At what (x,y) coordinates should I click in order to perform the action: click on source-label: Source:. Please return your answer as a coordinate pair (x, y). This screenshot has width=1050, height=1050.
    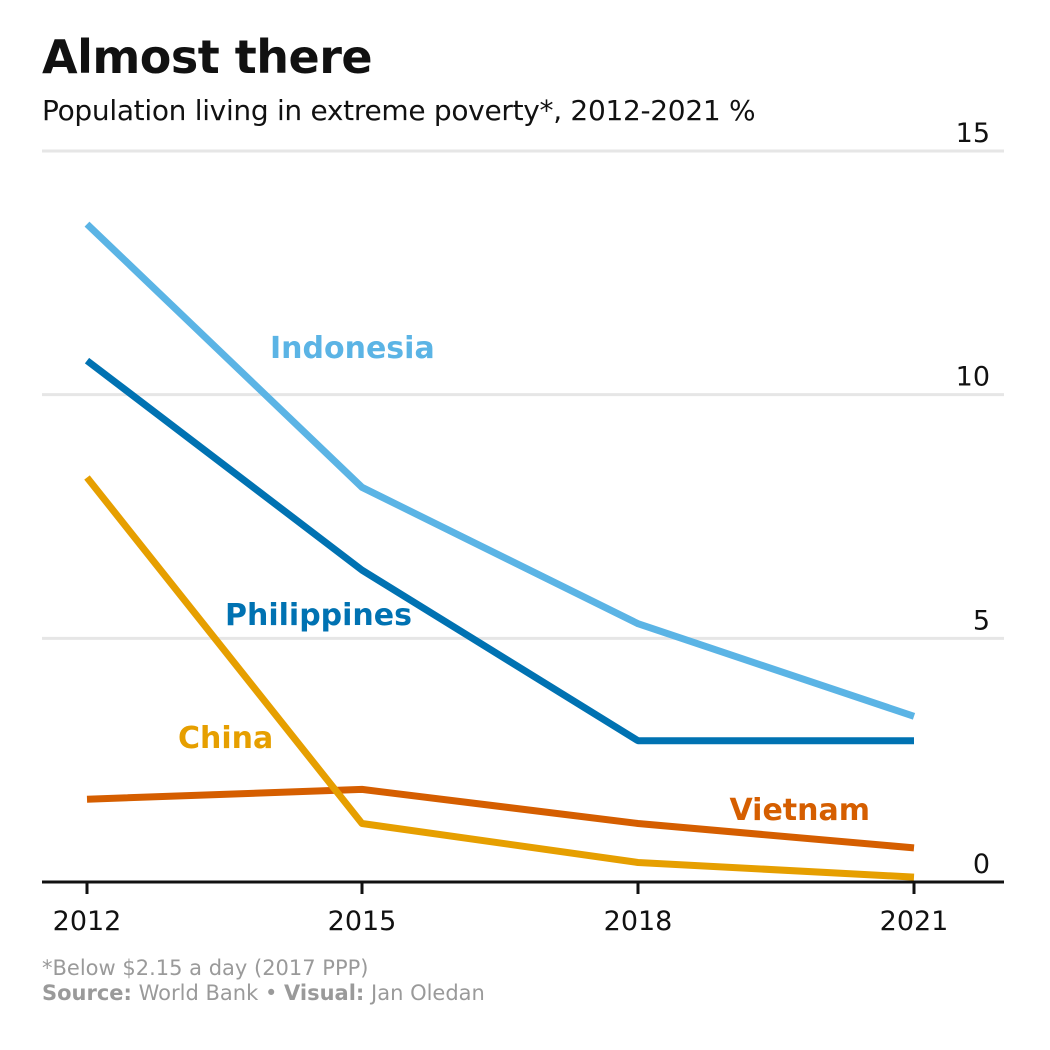
    Looking at the image, I should click on (87, 993).